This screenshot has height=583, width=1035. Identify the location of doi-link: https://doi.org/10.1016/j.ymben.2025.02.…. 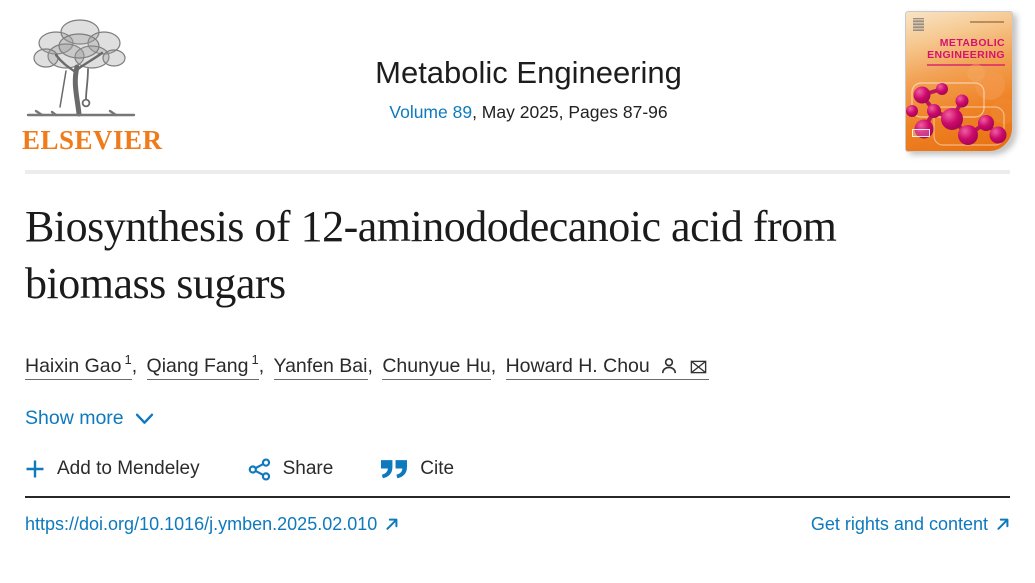
(212, 524).